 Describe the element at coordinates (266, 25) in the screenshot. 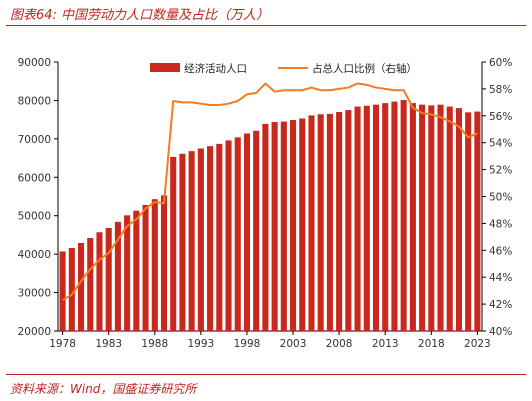

I see `title-divider` at that location.